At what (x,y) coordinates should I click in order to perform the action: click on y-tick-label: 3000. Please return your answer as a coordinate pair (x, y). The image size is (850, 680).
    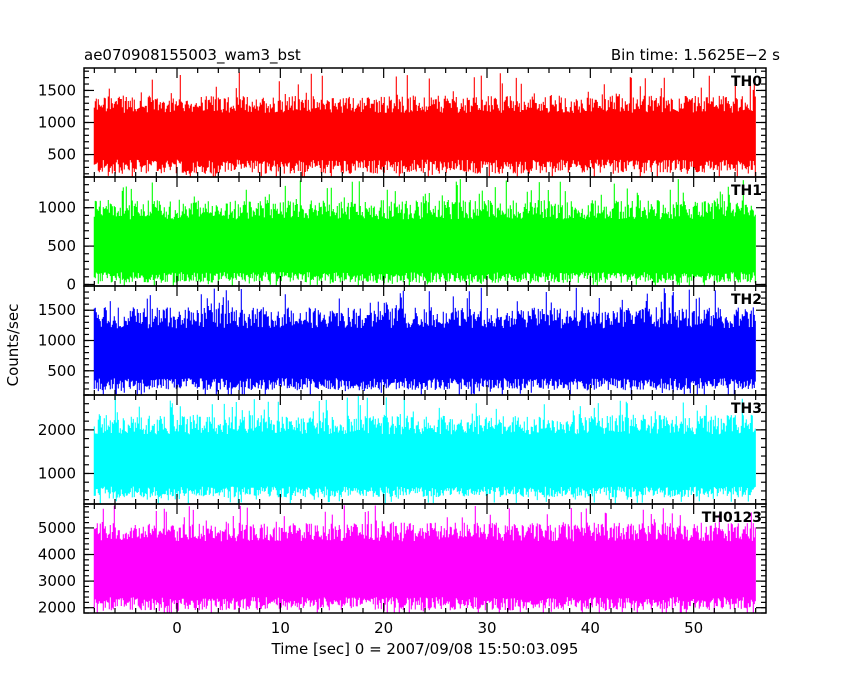
    Looking at the image, I should click on (57, 581).